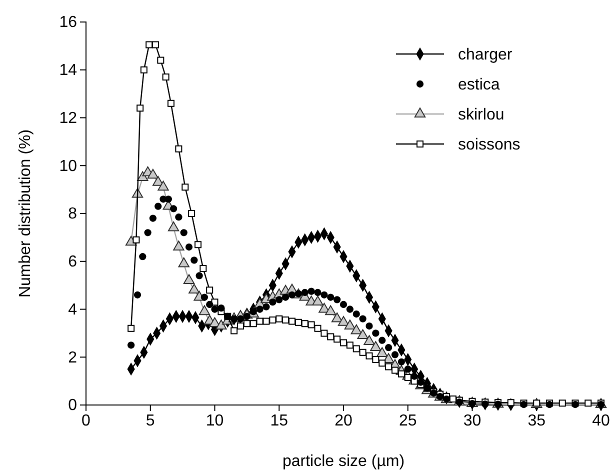 Image resolution: width=613 pixels, height=472 pixels. I want to click on x-tick-label: 40, so click(601, 421).